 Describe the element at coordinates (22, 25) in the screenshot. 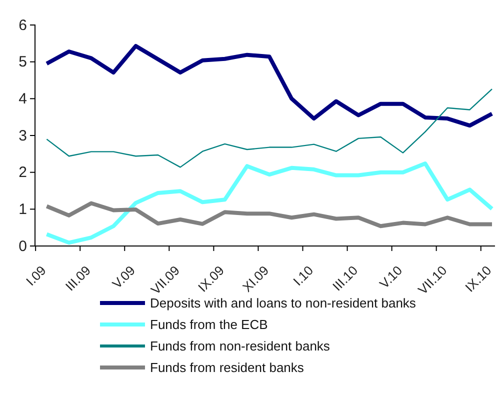

I see `y-tick-label: 6` at that location.